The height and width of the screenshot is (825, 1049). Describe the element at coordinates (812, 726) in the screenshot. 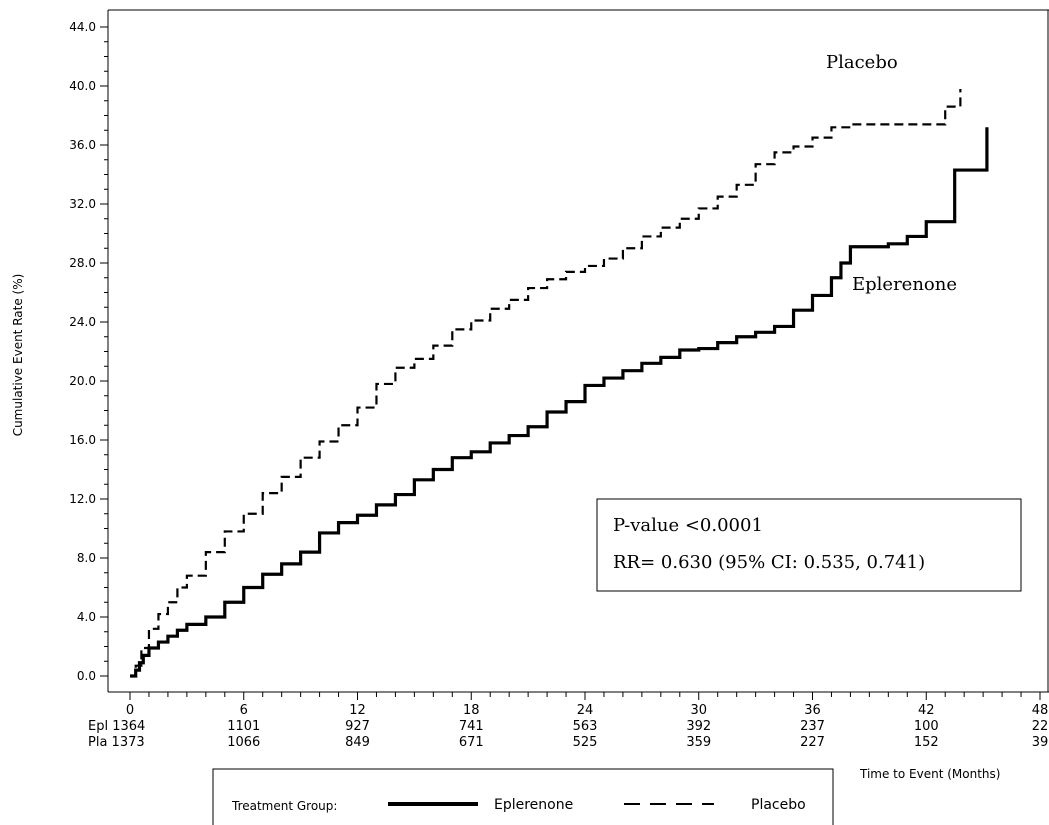

I see `risk-value: 237` at that location.